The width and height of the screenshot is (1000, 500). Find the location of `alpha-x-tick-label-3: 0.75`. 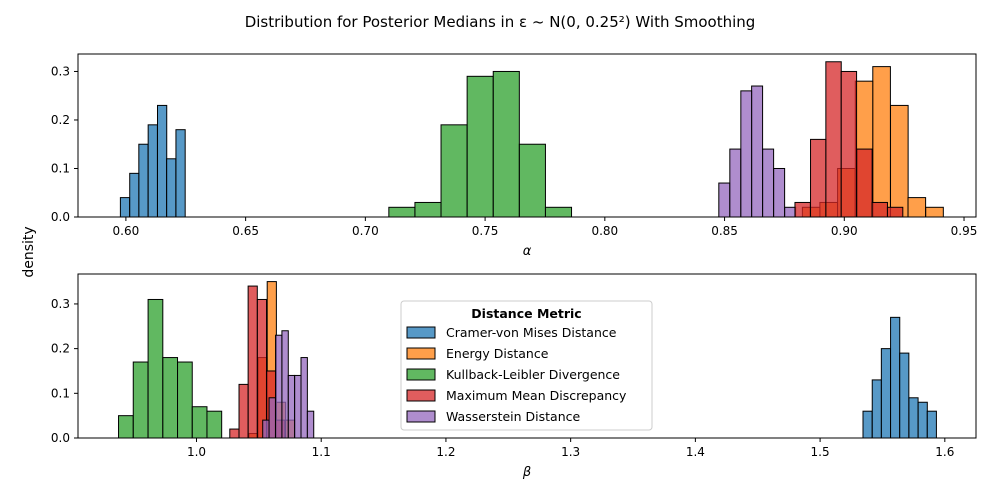

alpha-x-tick-label-3: 0.75 is located at coordinates (485, 231).